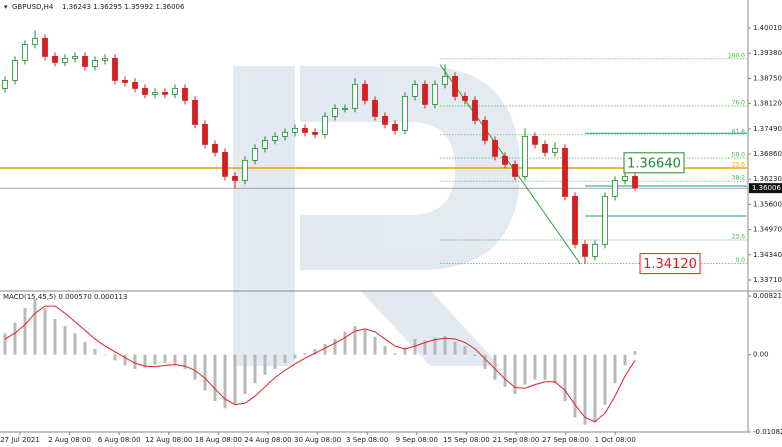 The image size is (782, 447). What do you see at coordinates (739, 155) in the screenshot?
I see `fib-label: 50.0` at bounding box center [739, 155].